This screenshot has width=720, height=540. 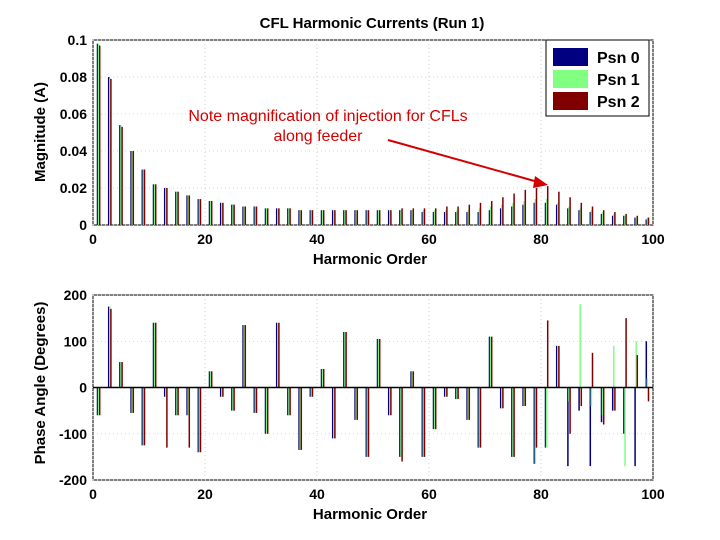 What do you see at coordinates (590, 427) in the screenshot?
I see `bar-h89-psn0` at bounding box center [590, 427].